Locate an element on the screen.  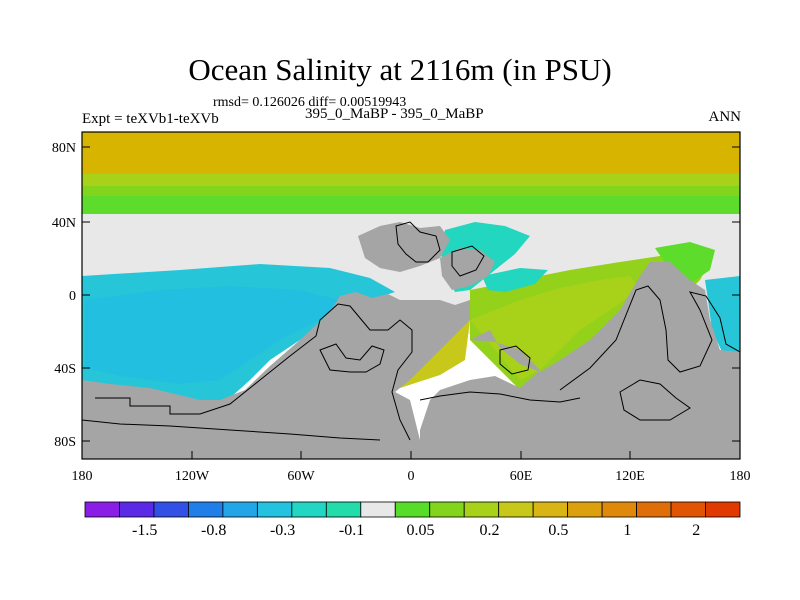
colorbar-label: -0.1 is located at coordinates (351, 530).